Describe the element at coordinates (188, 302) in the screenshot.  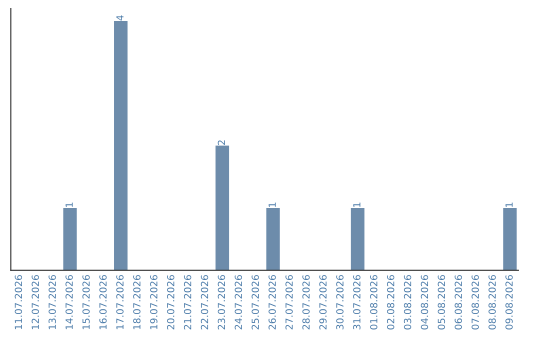
I see `x-tick-label: 21.07.2026` at that location.